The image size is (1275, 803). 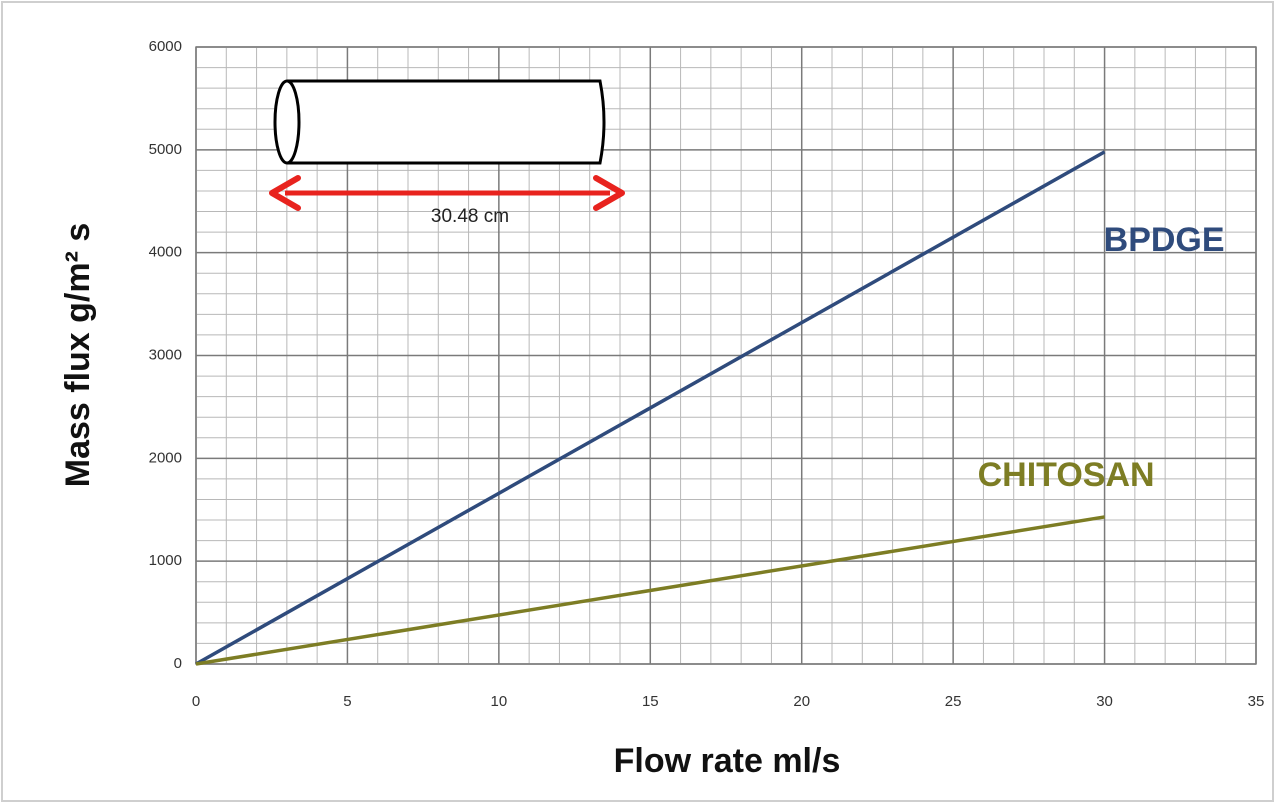 I want to click on y-tick-label: 0, so click(x=178, y=663).